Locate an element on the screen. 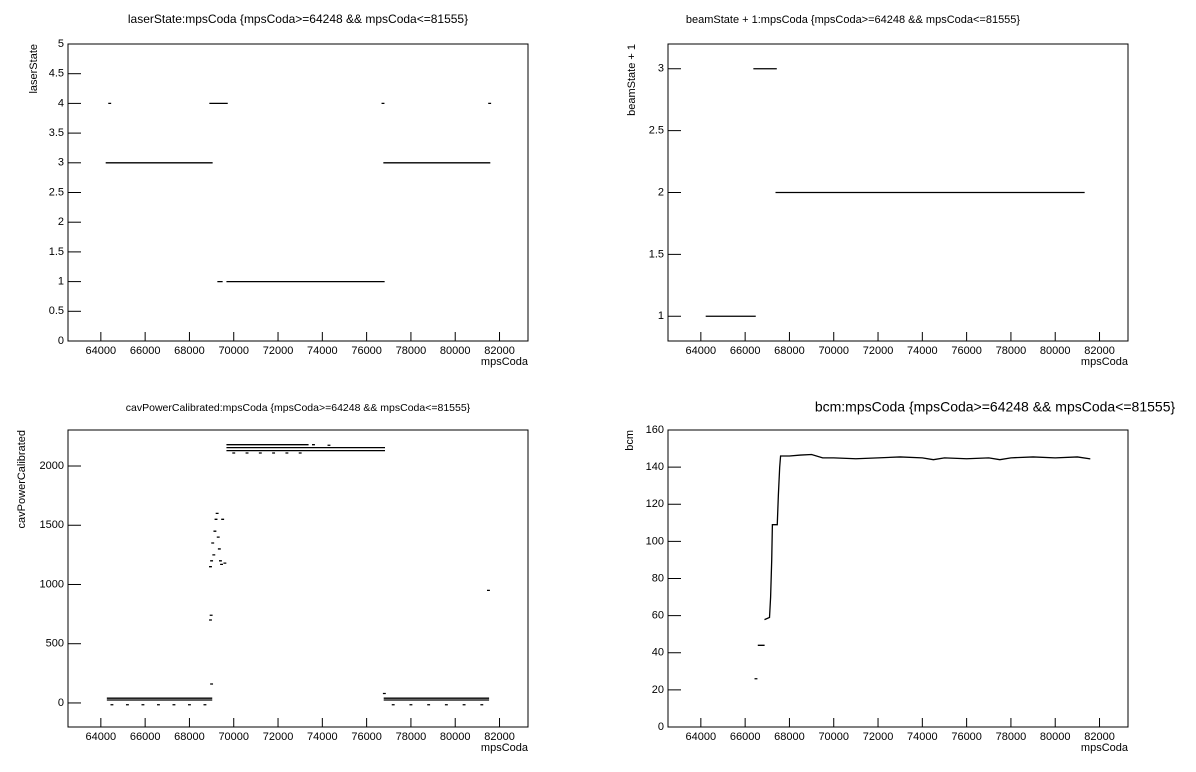 The width and height of the screenshot is (1196, 772). y-axis-label: laserState is located at coordinates (34, 69).